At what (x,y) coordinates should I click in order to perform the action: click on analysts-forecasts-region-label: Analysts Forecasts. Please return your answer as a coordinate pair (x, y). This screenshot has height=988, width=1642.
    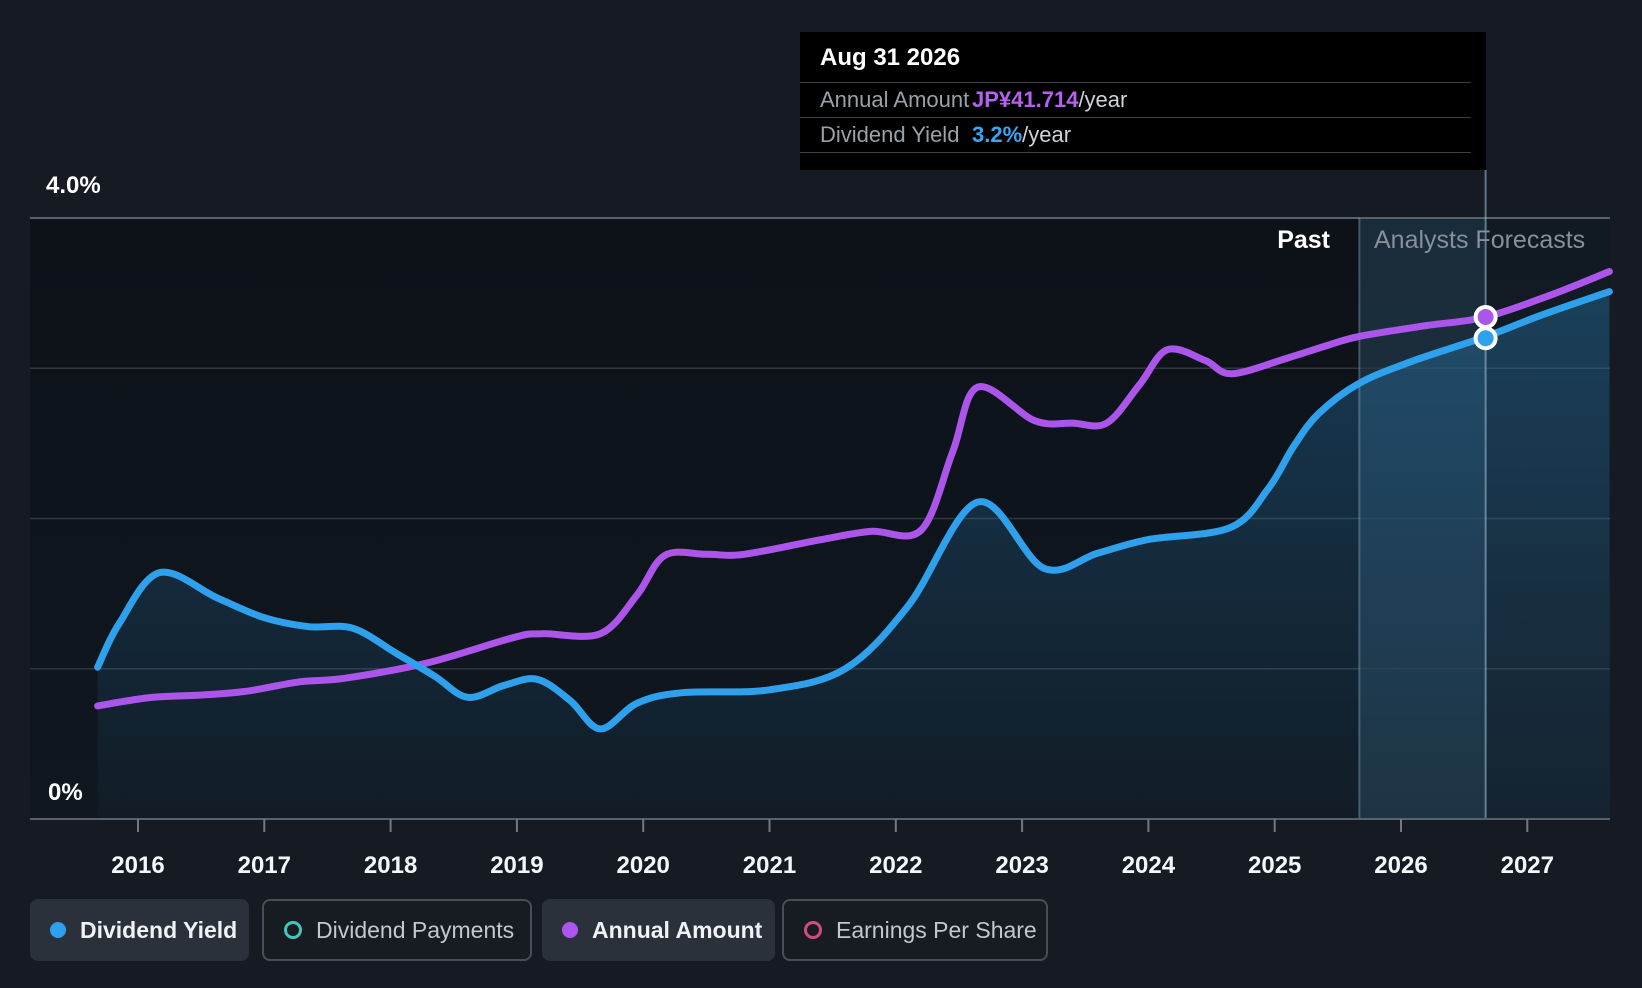
    Looking at the image, I should click on (1480, 240).